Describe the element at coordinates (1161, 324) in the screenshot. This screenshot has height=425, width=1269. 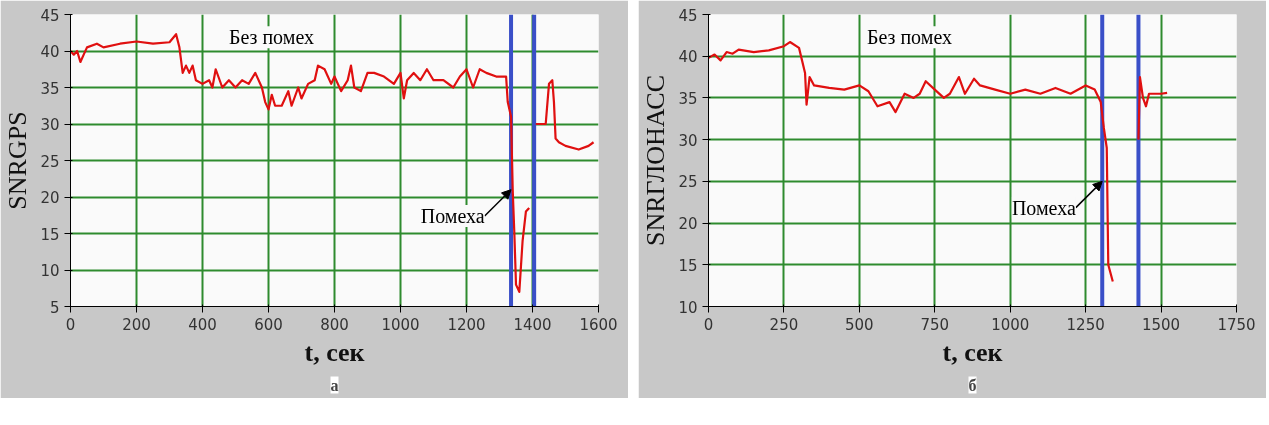
I see `x-tick-label: 1500` at that location.